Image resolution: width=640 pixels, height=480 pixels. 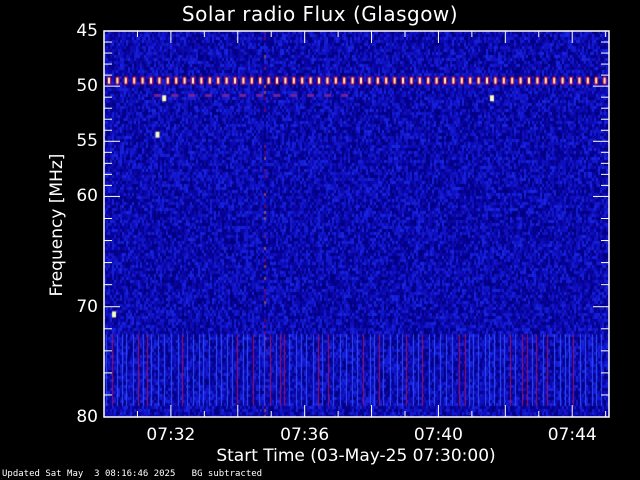 I want to click on chart-title: Solar radio Flux (Glasgow), so click(x=320, y=14).